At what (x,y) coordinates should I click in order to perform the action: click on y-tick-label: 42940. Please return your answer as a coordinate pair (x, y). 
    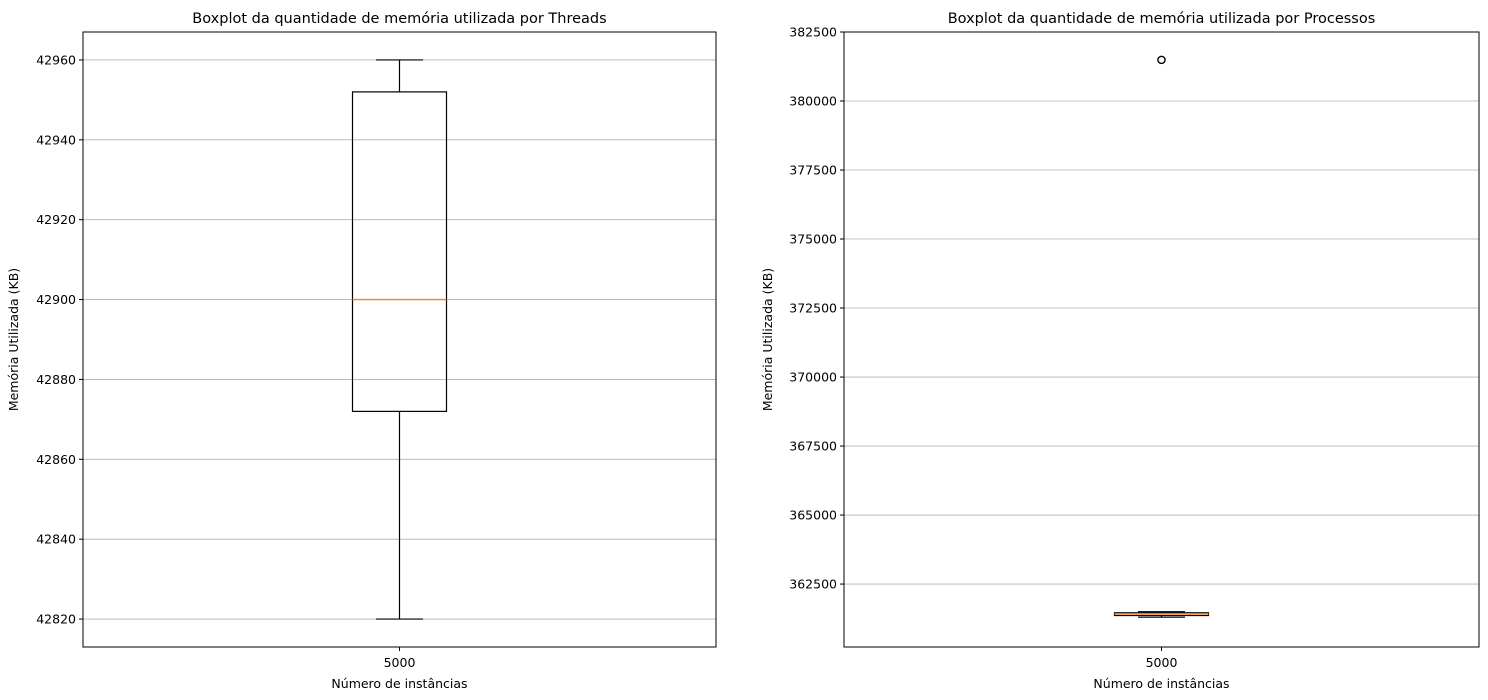
    Looking at the image, I should click on (56, 139).